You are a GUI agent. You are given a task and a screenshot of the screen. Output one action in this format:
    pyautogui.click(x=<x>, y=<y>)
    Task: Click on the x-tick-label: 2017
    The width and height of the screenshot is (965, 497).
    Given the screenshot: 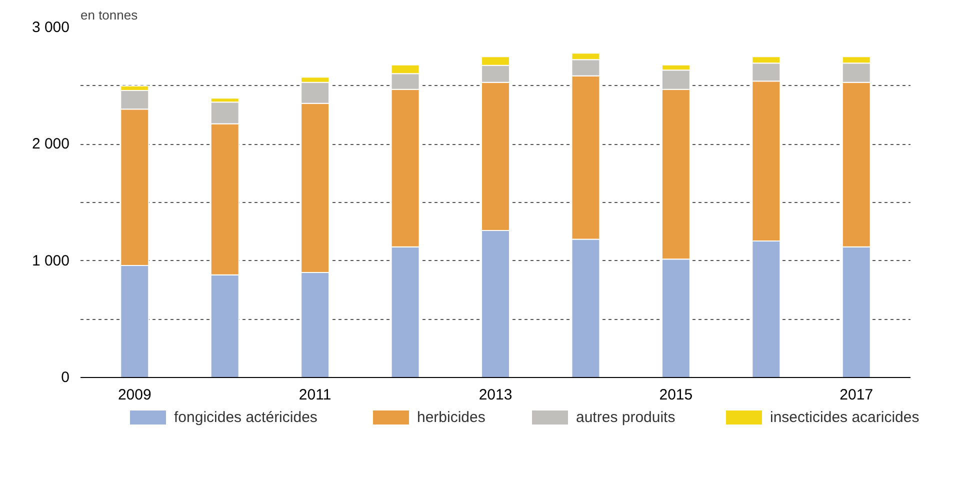 What is the action you would take?
    pyautogui.click(x=857, y=395)
    